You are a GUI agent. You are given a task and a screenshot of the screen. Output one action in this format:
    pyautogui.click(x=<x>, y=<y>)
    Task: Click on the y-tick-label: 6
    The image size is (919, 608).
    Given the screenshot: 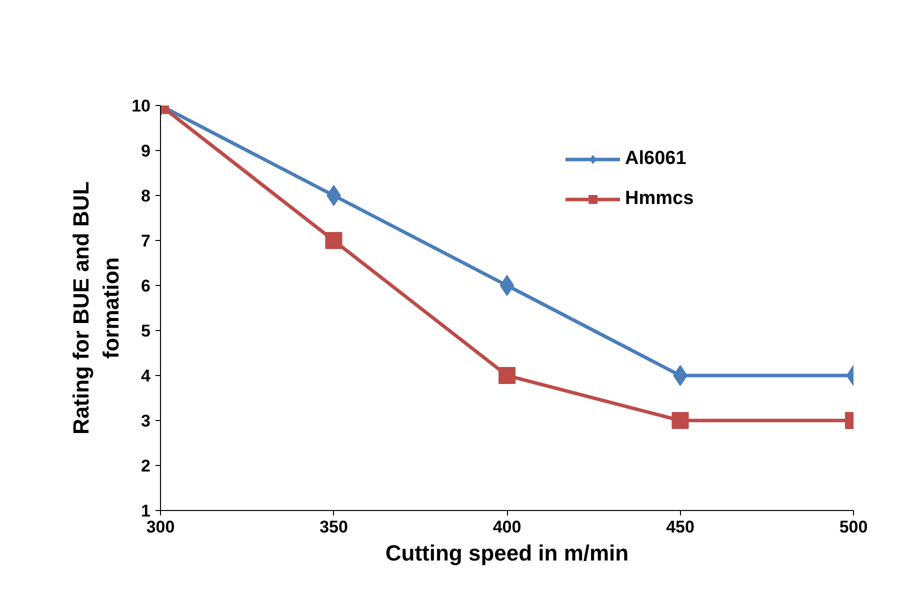 What is the action you would take?
    pyautogui.click(x=146, y=286)
    